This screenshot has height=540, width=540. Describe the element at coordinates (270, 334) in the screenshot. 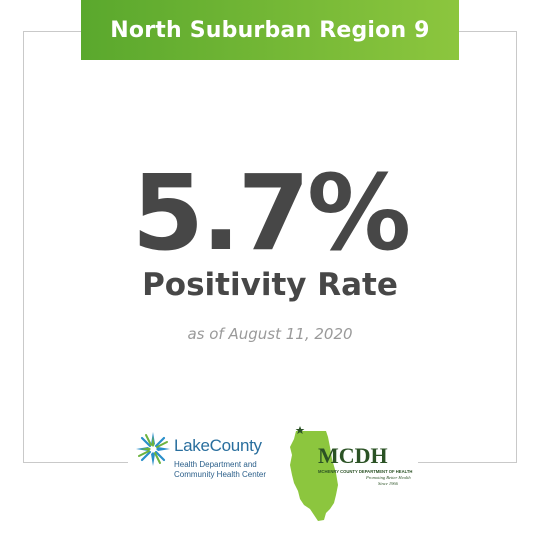

I see `as-of-date: as of August 11, 2020` at that location.